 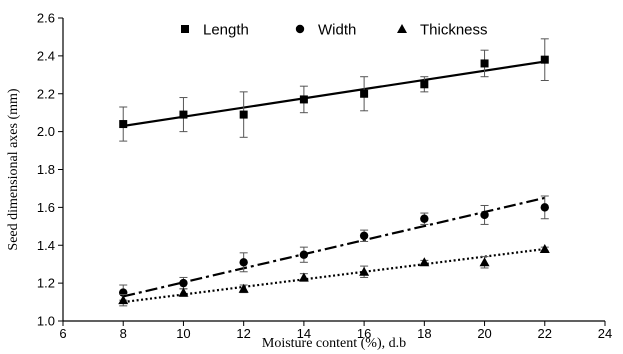 What do you see at coordinates (545, 333) in the screenshot?
I see `x-tick-label: 22` at bounding box center [545, 333].